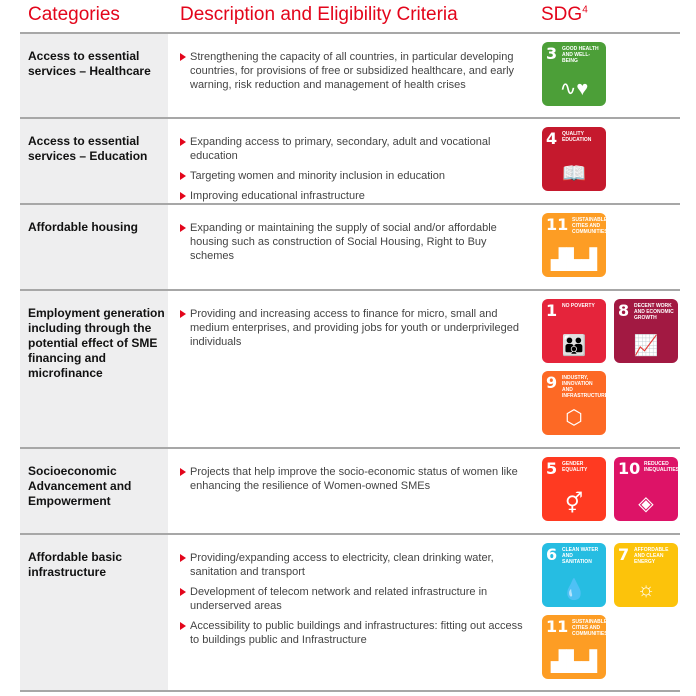 The height and width of the screenshot is (696, 696). What do you see at coordinates (654, 312) in the screenshot?
I see `sdg-title: Decent work and economic growth` at bounding box center [654, 312].